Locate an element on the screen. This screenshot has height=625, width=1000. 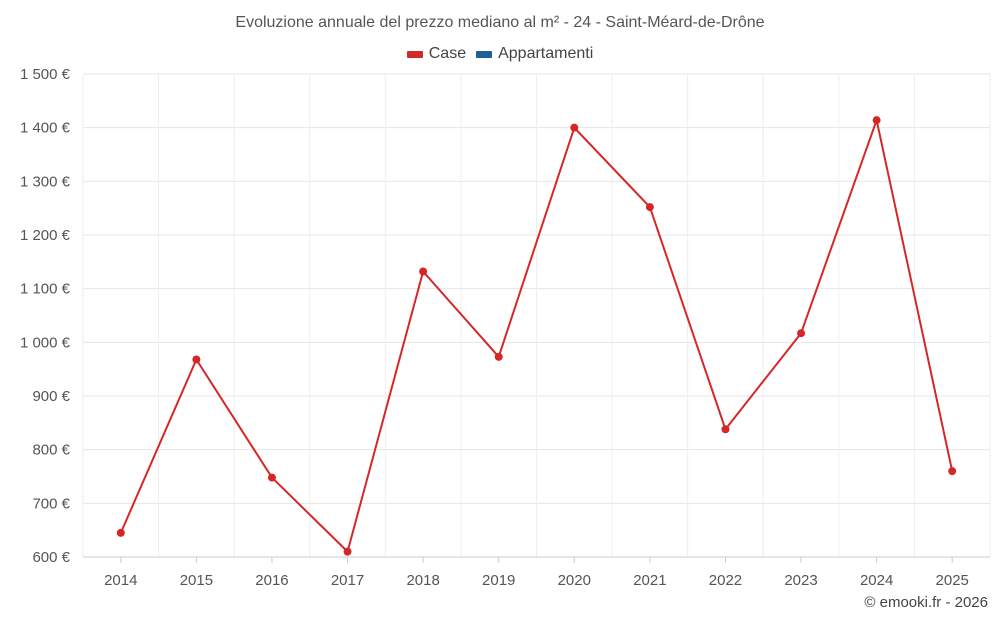
x-tick-label: 2016 is located at coordinates (271, 580).